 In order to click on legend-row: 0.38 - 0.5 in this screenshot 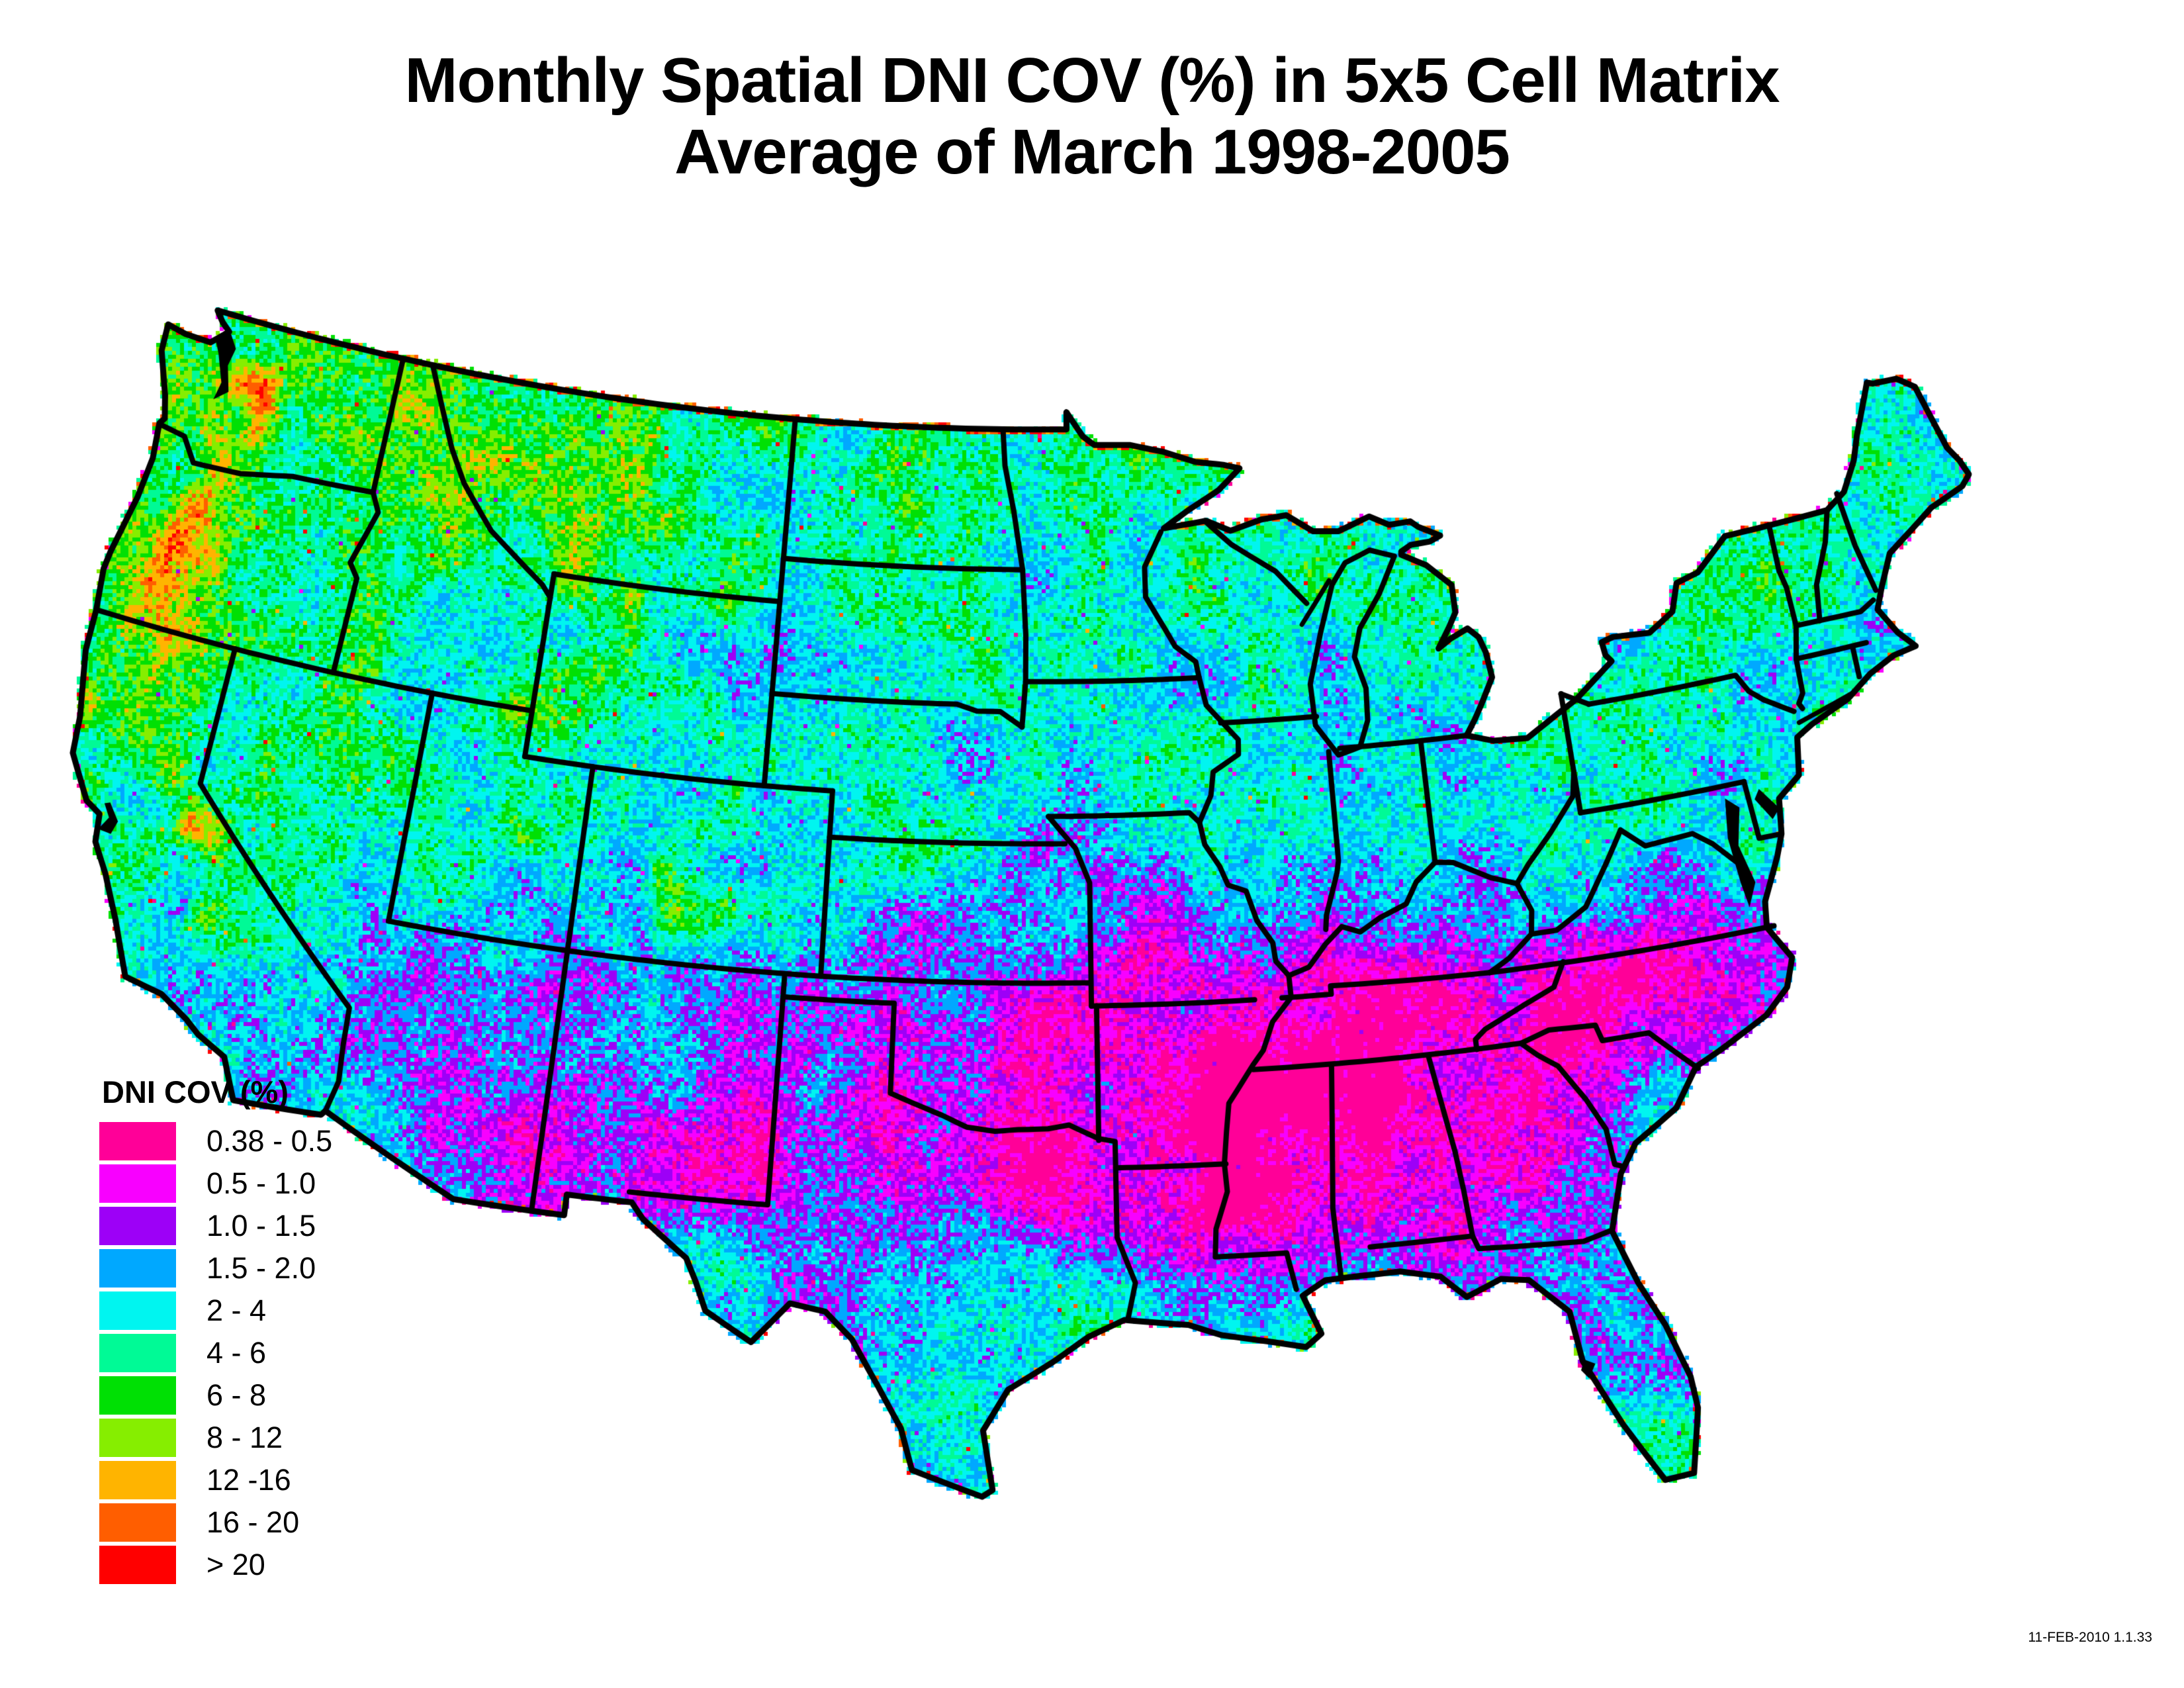, I will do `click(215, 1141)`.